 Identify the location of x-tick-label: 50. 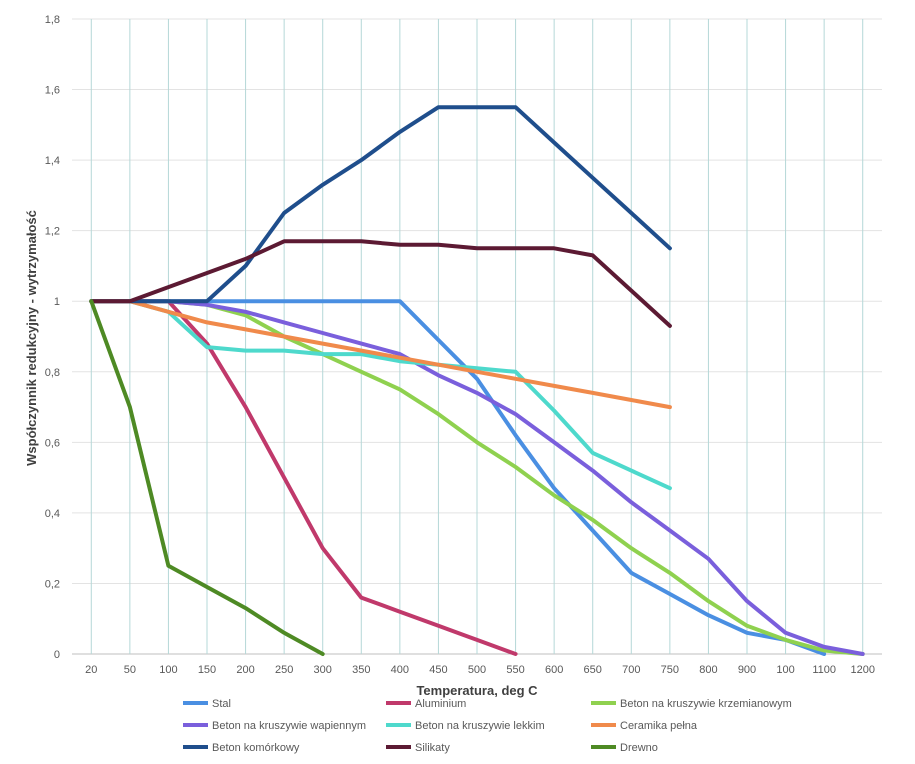
(130, 670).